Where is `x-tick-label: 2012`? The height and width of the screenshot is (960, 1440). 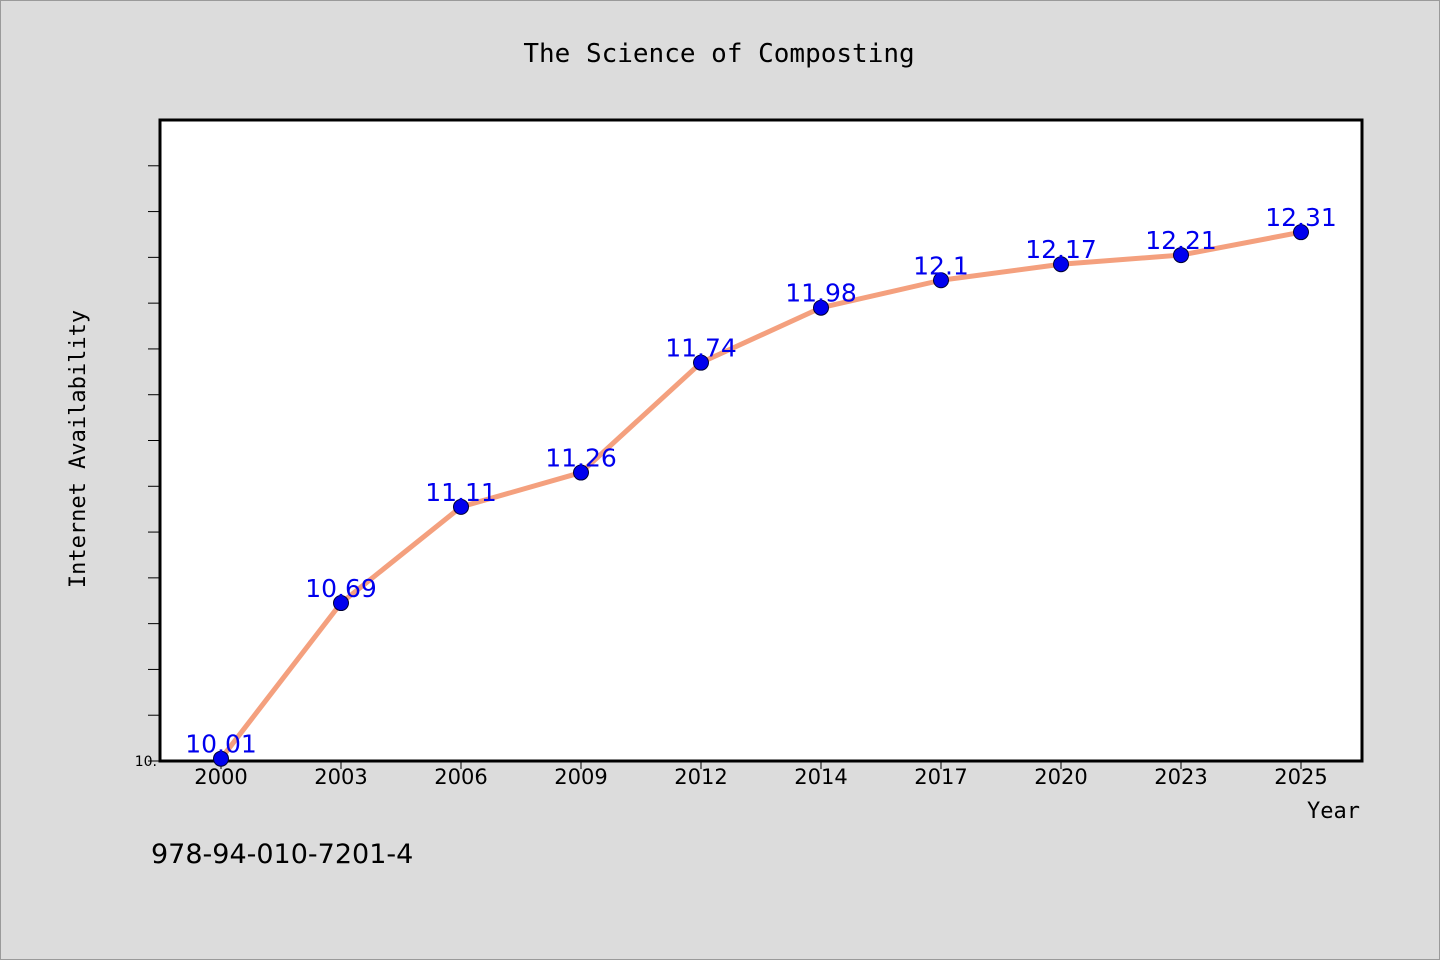
x-tick-label: 2012 is located at coordinates (700, 777).